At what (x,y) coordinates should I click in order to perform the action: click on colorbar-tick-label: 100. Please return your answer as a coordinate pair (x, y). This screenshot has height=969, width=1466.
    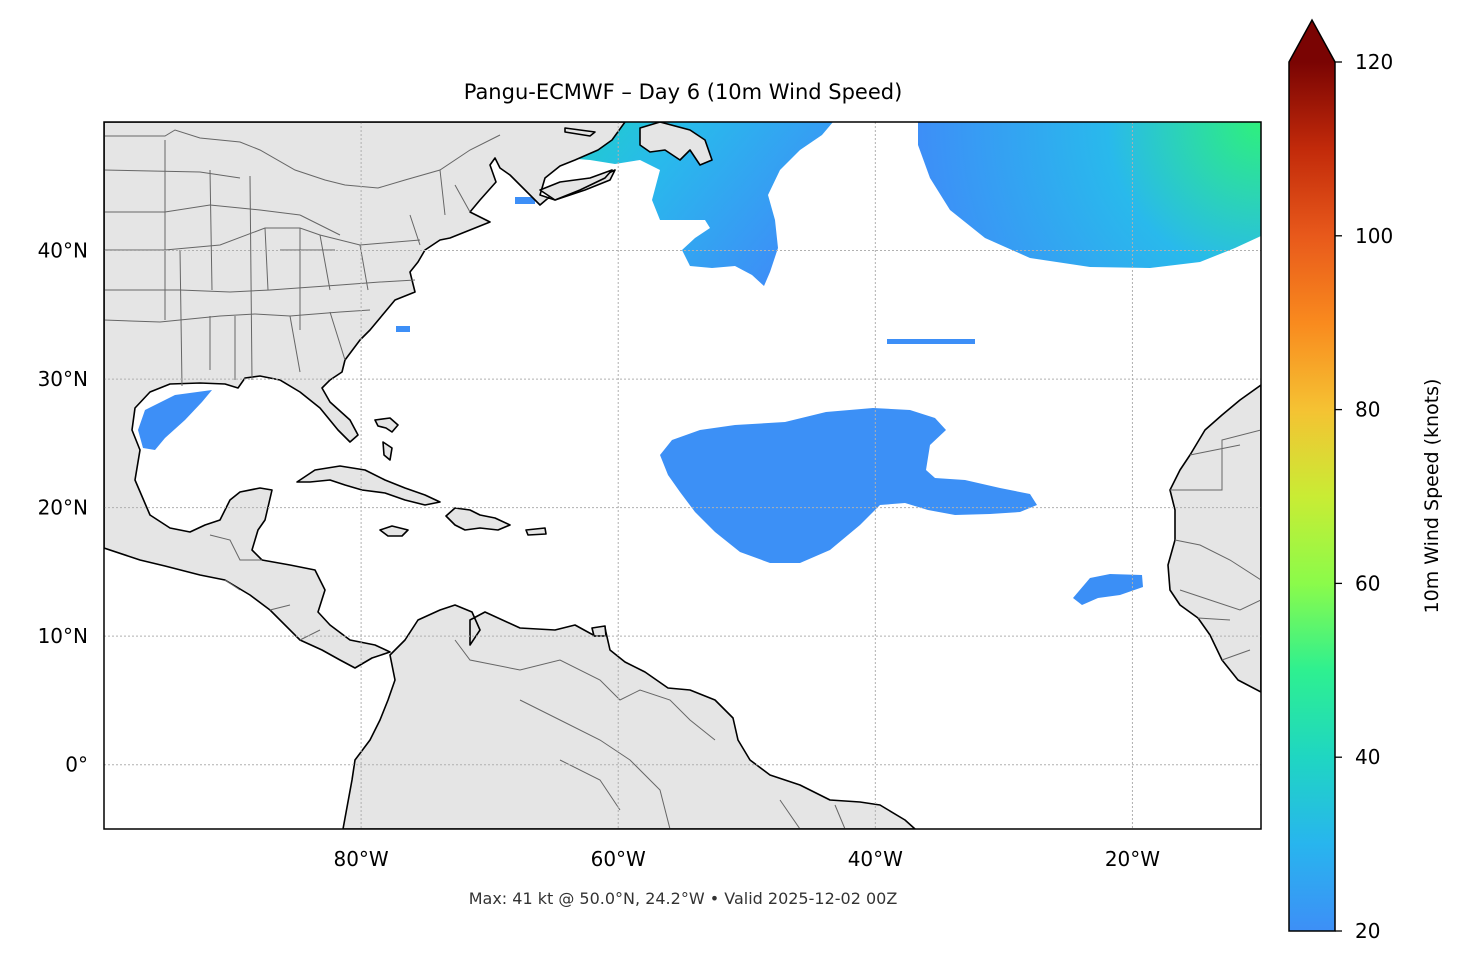
    Looking at the image, I should click on (1374, 236).